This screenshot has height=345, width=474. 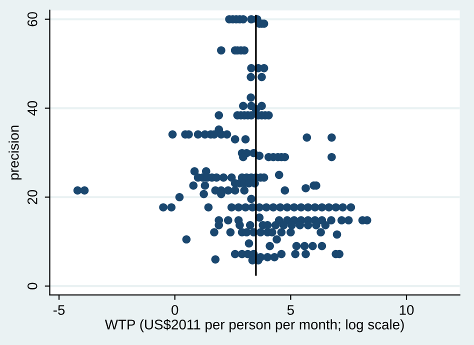 What do you see at coordinates (290, 310) in the screenshot?
I see `x-tick-label: 5` at bounding box center [290, 310].